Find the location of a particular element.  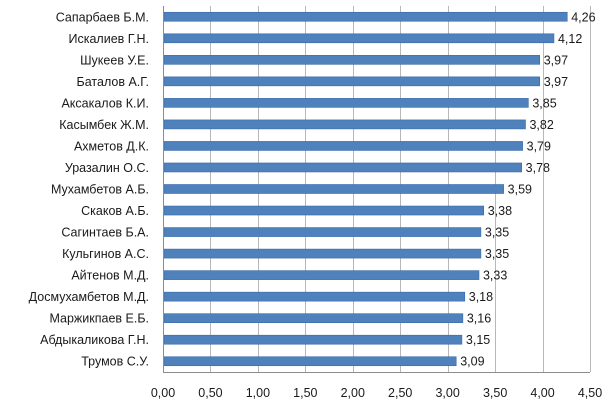

category-label: Маржикпаев Е.Б. is located at coordinates (99, 319).